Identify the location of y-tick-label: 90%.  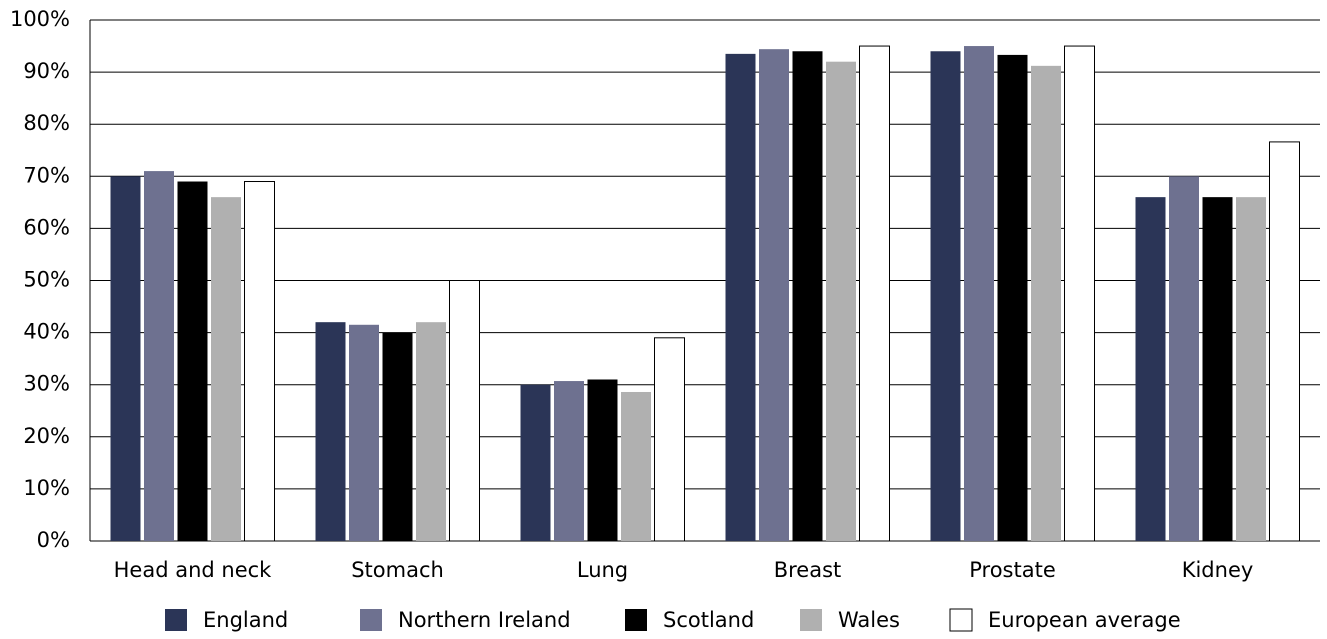
(46, 71).